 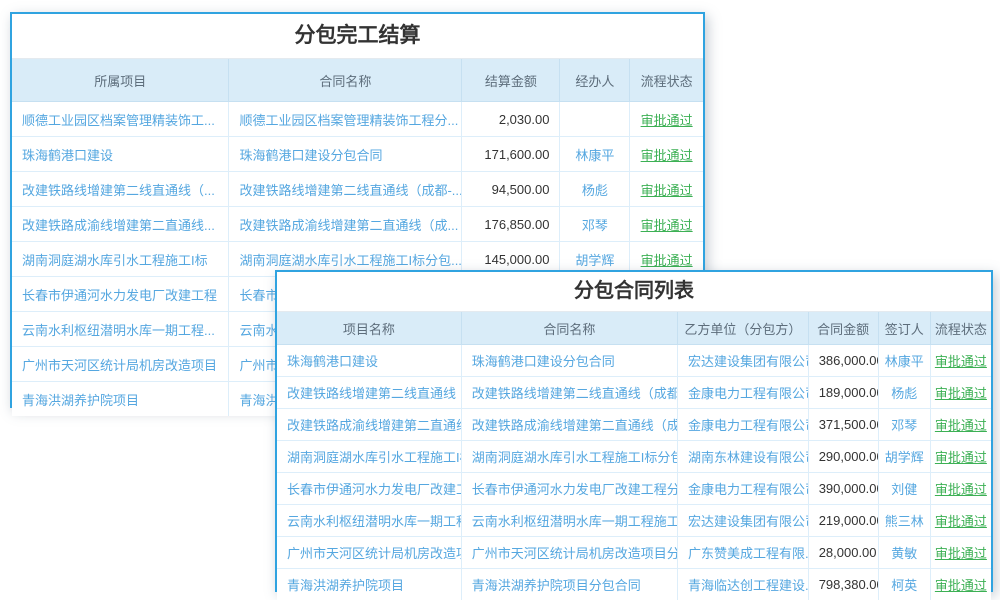 I want to click on signer-link: 刘健, so click(x=904, y=489).